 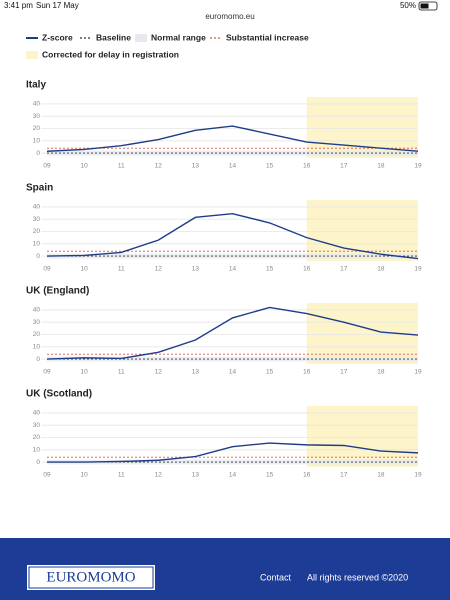 What do you see at coordinates (276, 577) in the screenshot?
I see `footer-link: Contact` at bounding box center [276, 577].